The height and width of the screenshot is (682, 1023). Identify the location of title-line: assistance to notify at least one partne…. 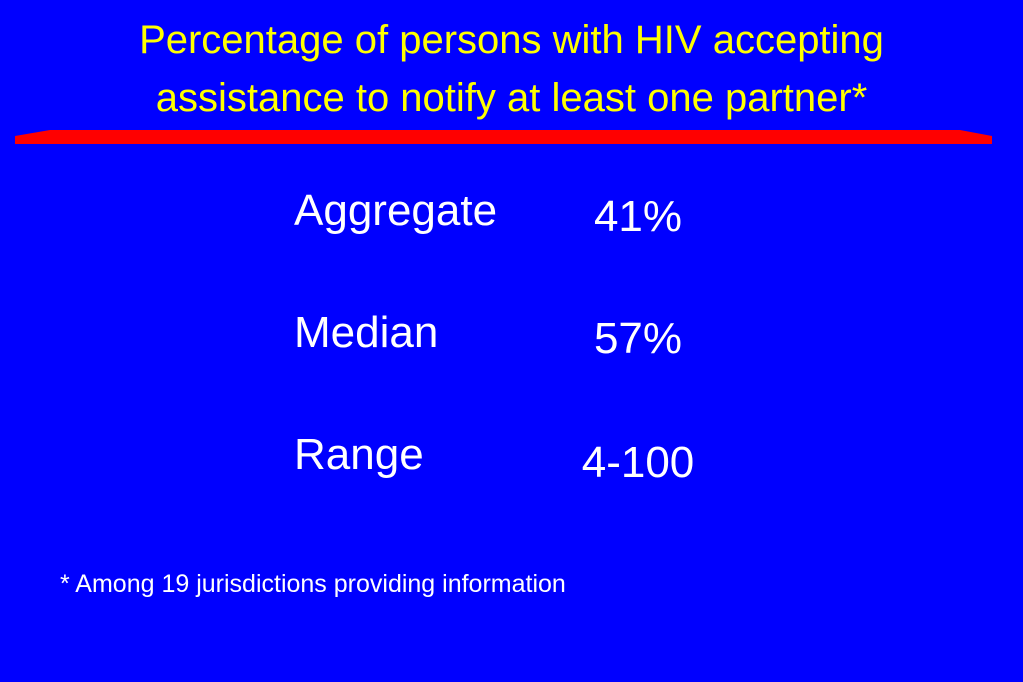
(511, 98).